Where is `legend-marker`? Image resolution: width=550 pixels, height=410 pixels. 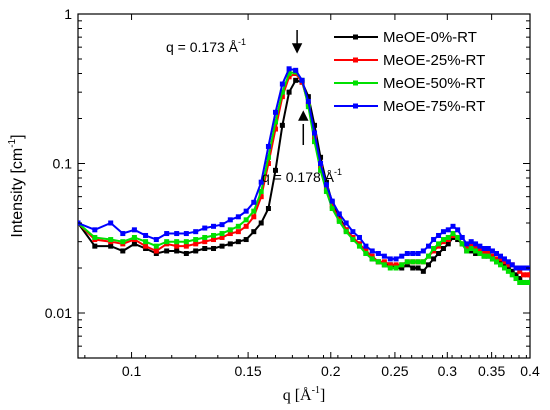
legend-marker is located at coordinates (355, 60).